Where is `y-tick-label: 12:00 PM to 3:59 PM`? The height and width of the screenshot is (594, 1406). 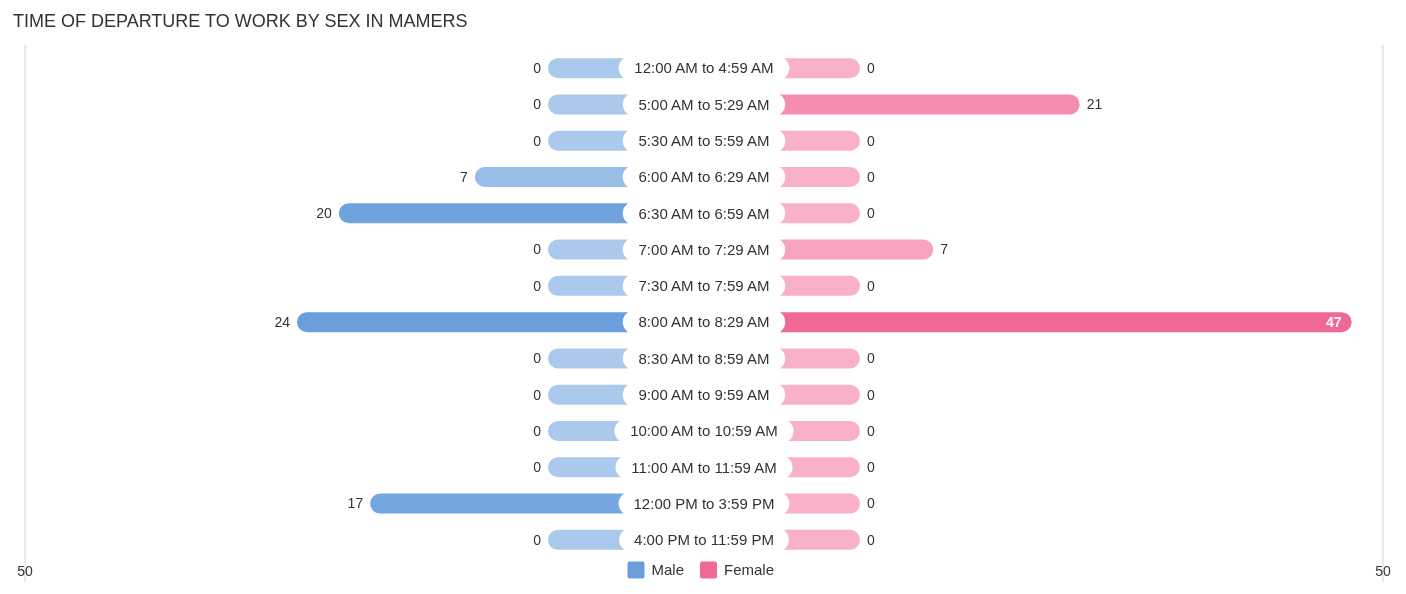
y-tick-label: 12:00 PM to 3:59 PM is located at coordinates (704, 503).